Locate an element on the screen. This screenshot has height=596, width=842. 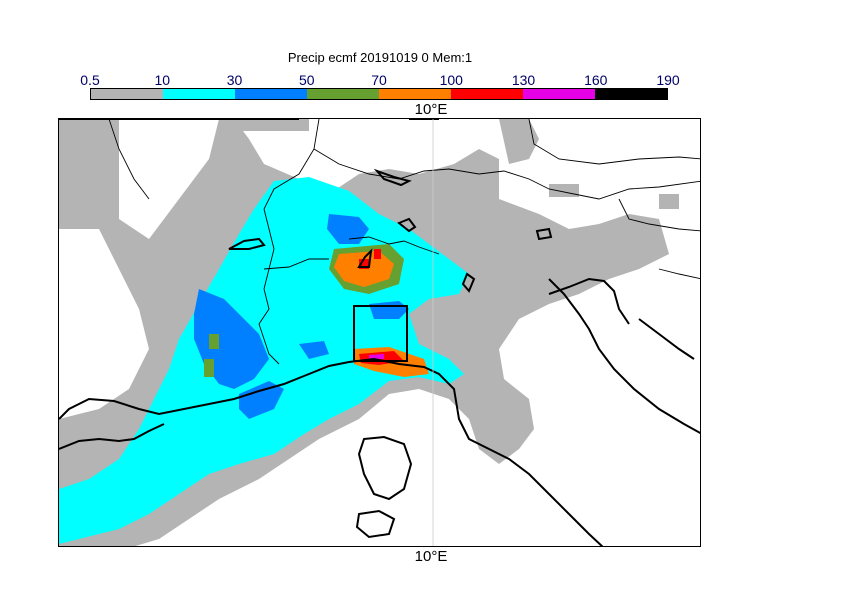
colorbar-tick-label: 0.5 is located at coordinates (90, 80).